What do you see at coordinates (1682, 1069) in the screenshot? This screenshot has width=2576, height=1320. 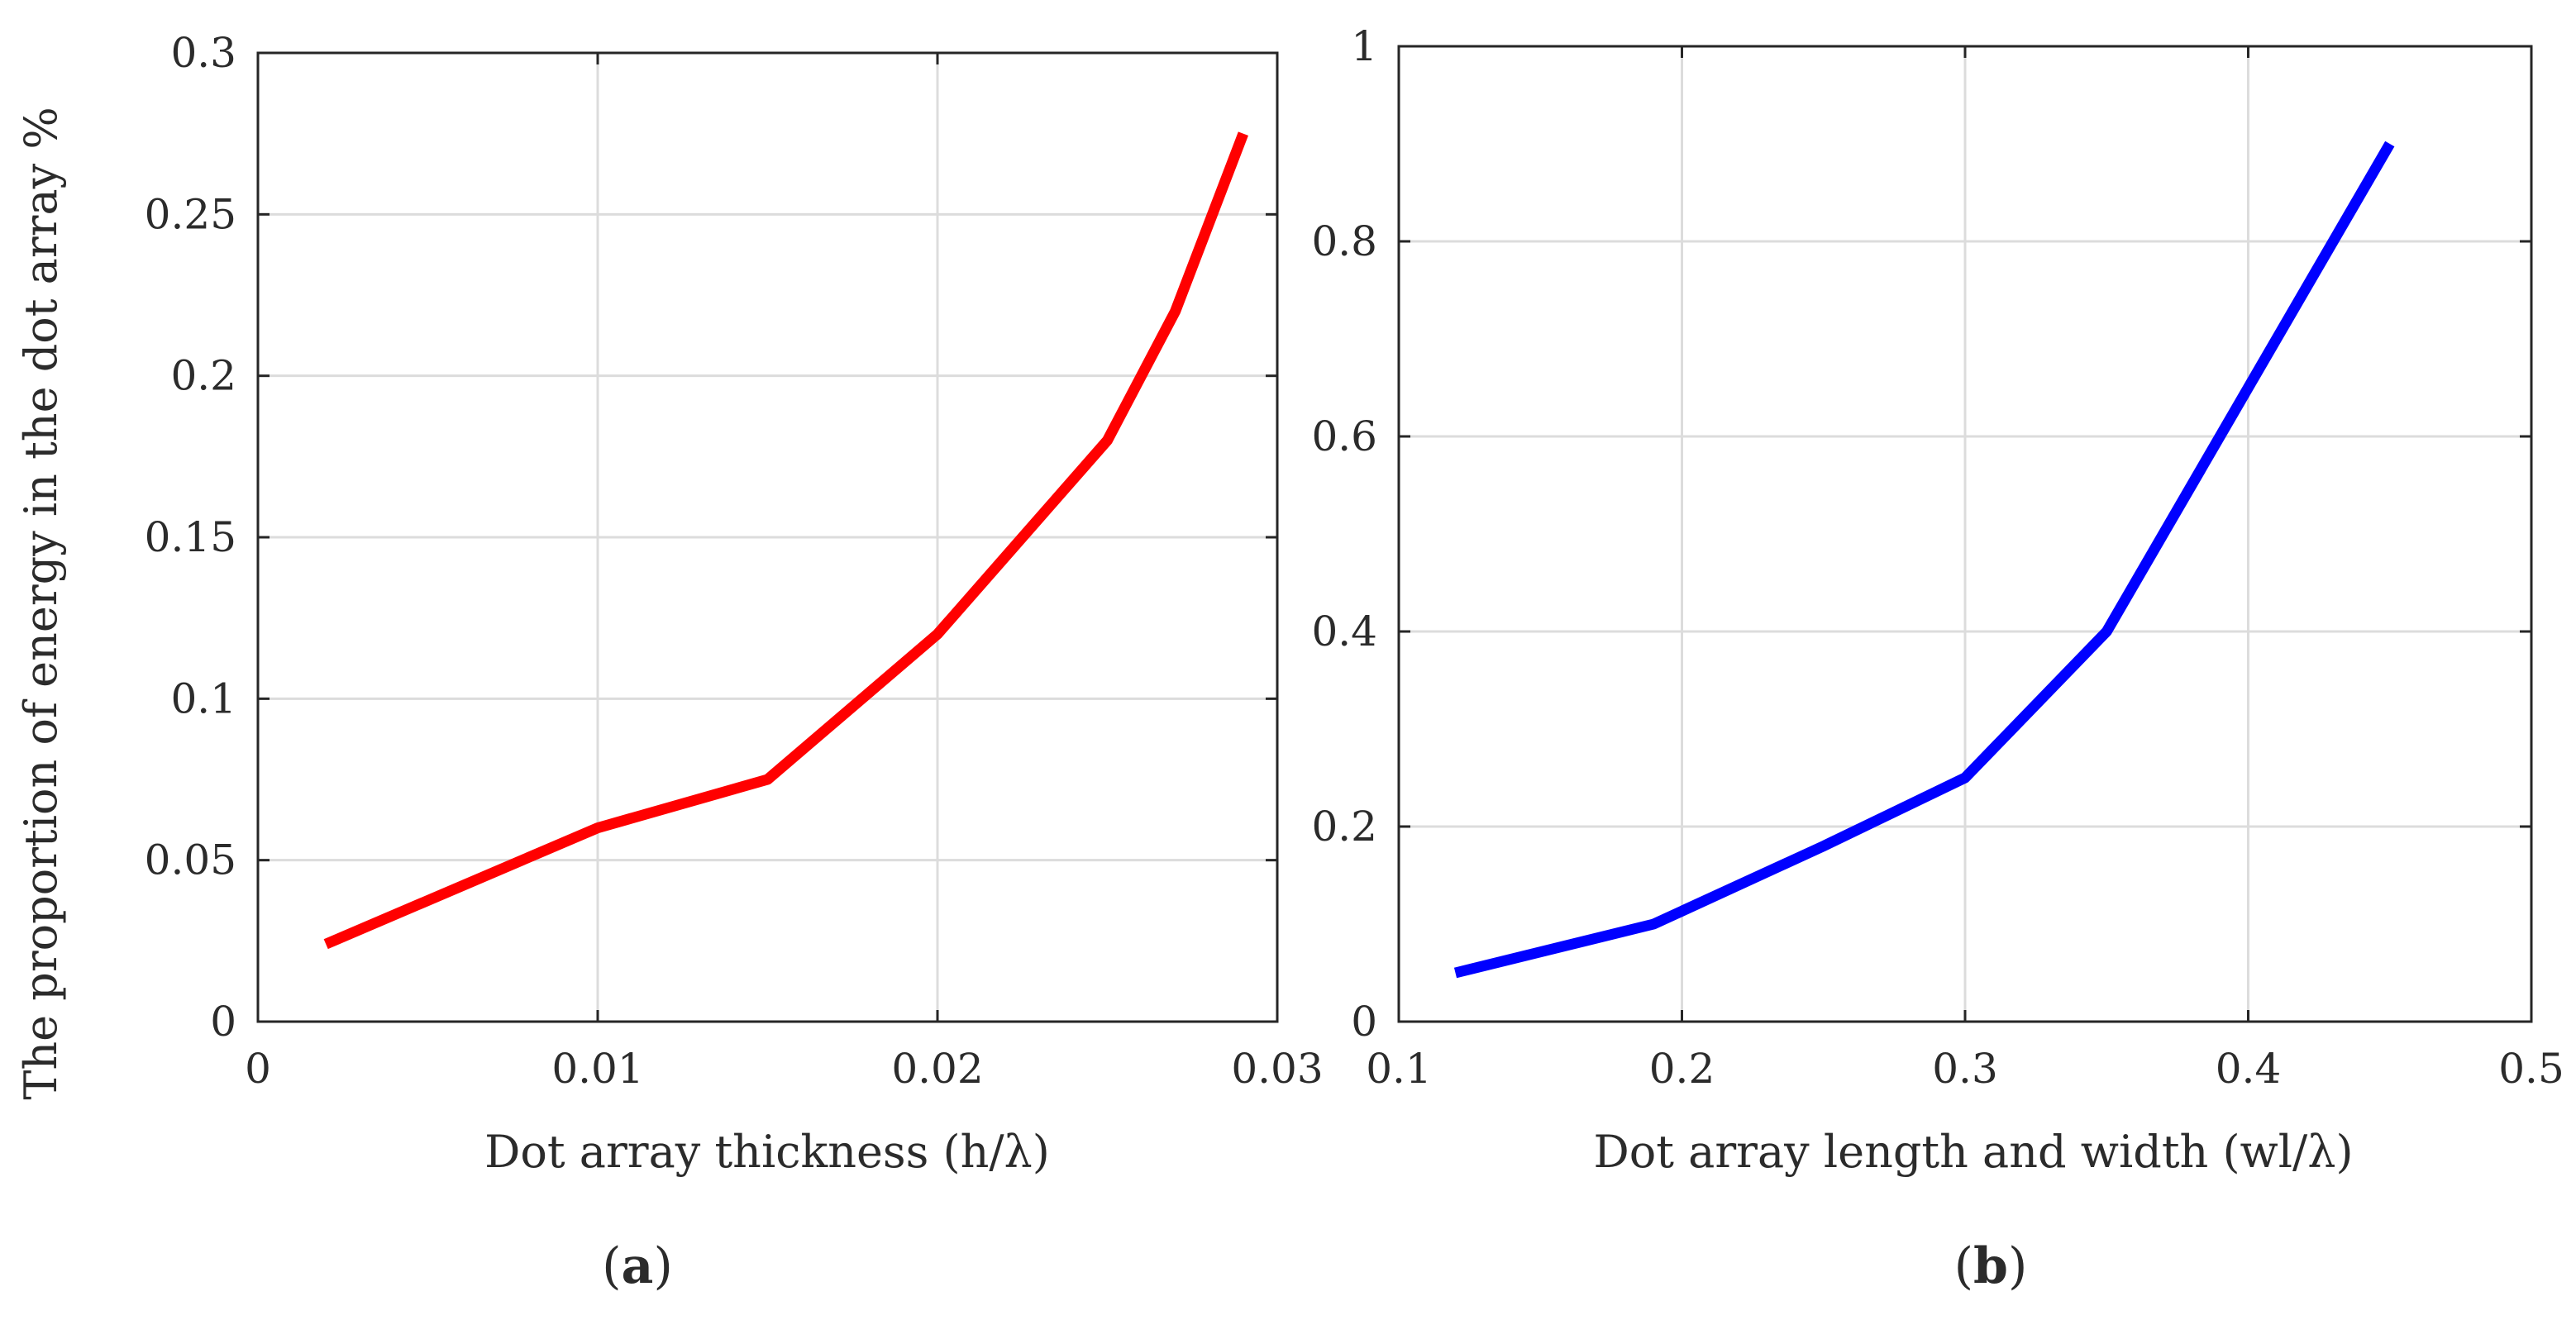 I see `x-tick-label-b: 0.2` at bounding box center [1682, 1069].